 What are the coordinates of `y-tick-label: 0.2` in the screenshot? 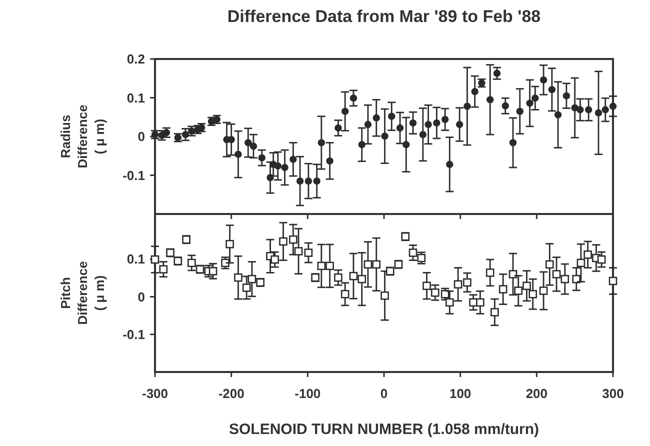 It's located at (135, 59).